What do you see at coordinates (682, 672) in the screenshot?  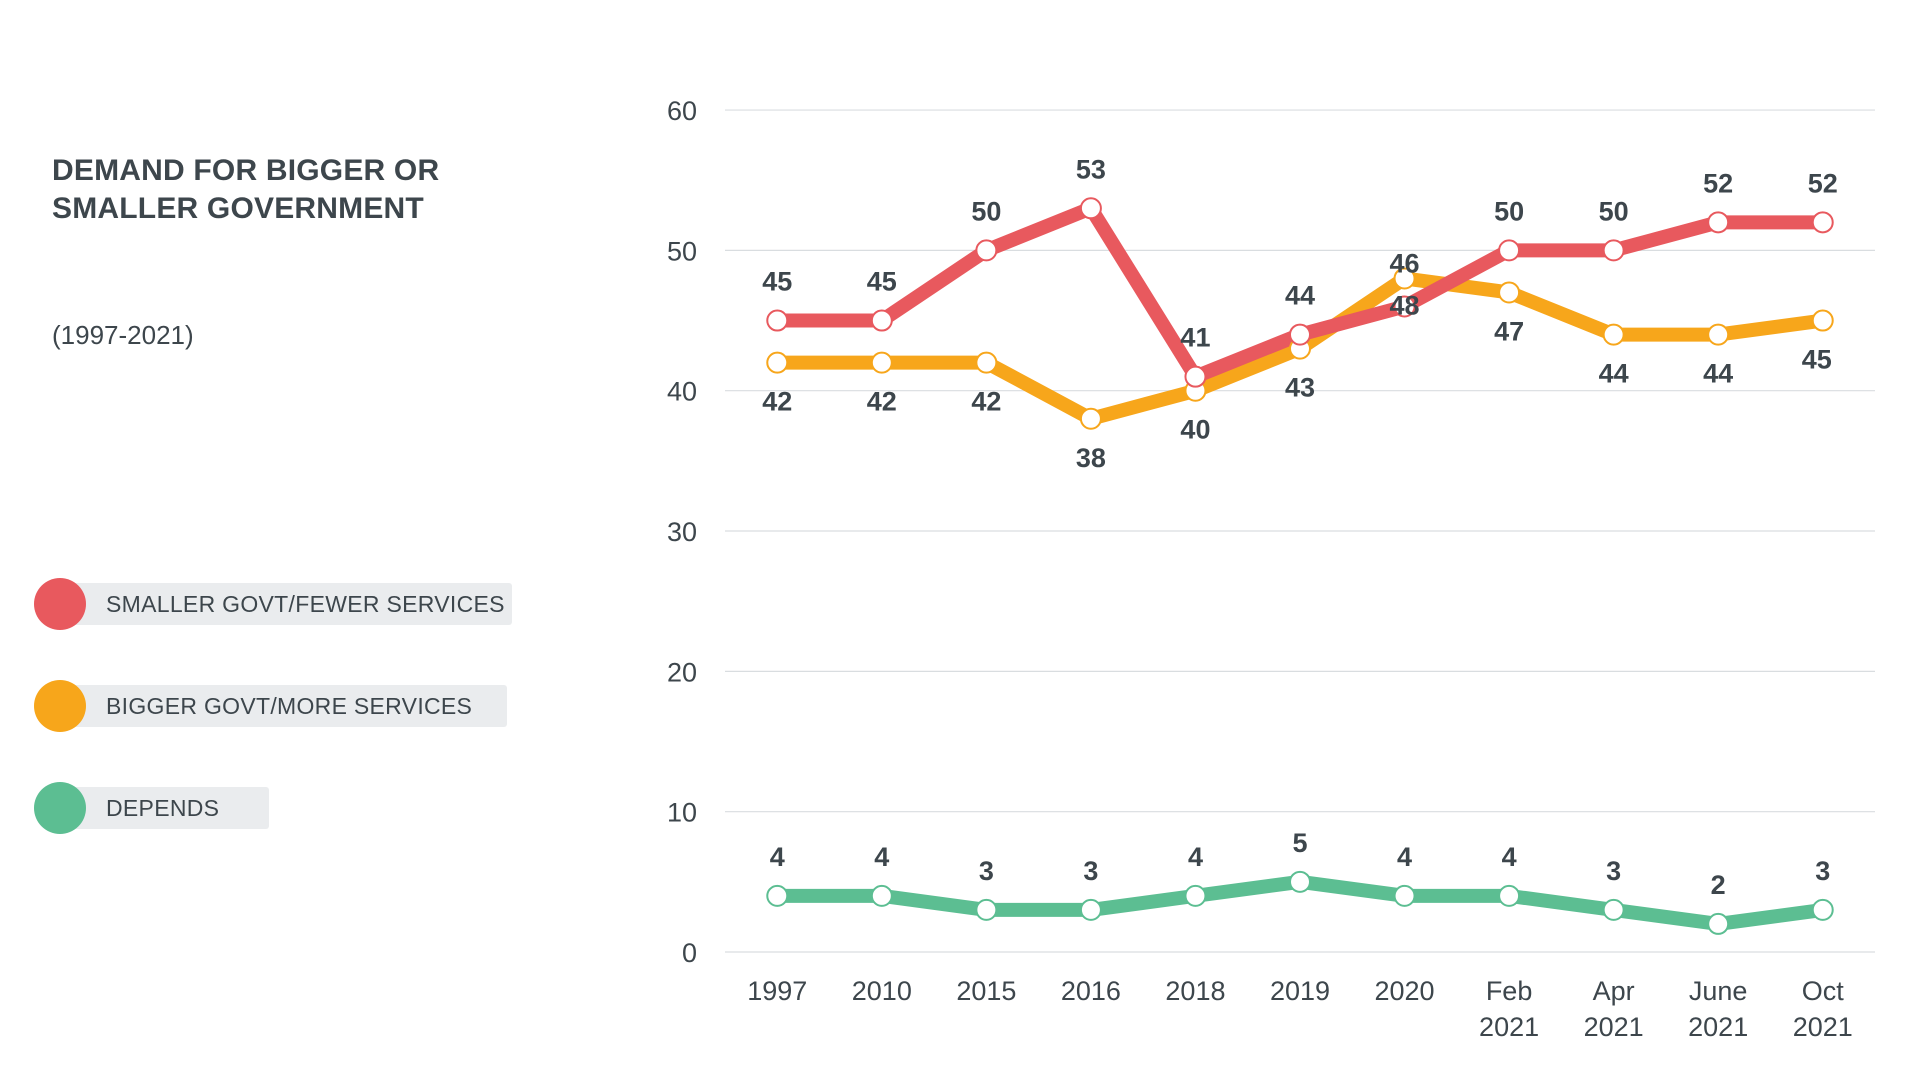 I see `y-tick-label: 20` at bounding box center [682, 672].